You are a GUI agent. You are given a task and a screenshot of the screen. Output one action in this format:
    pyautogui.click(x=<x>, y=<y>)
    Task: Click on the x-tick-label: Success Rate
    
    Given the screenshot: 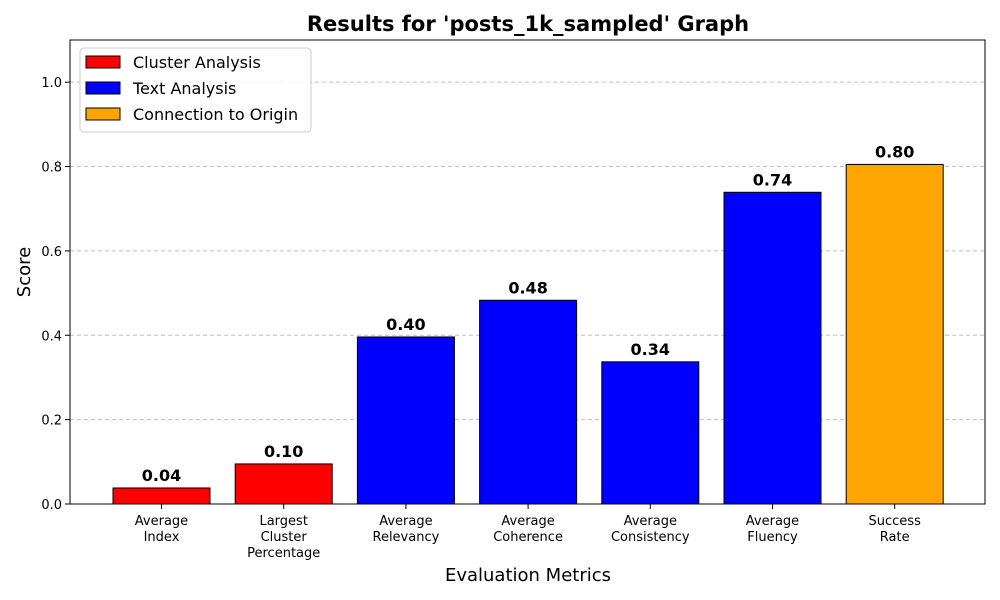 What is the action you would take?
    pyautogui.click(x=895, y=529)
    